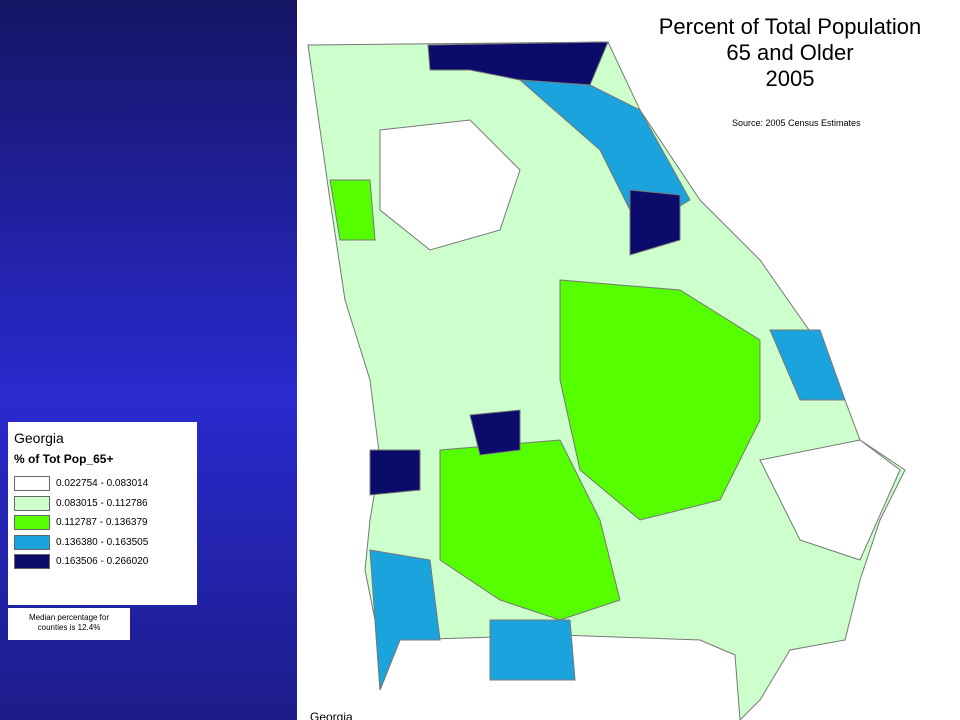 The width and height of the screenshot is (960, 720). I want to click on legend-label: 0.022754 - 0.083014, so click(102, 484).